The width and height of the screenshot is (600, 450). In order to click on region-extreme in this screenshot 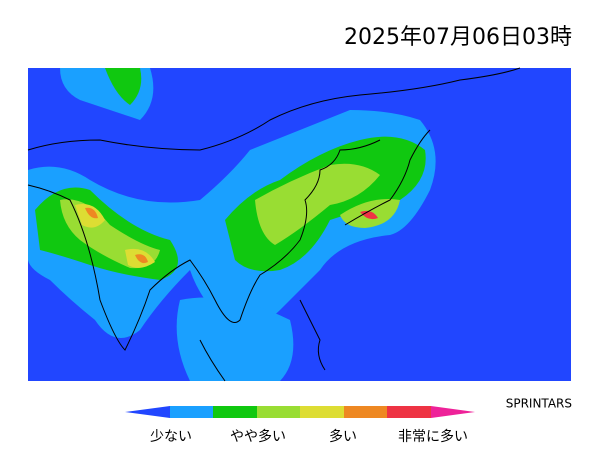, I will do `click(369, 215)`.